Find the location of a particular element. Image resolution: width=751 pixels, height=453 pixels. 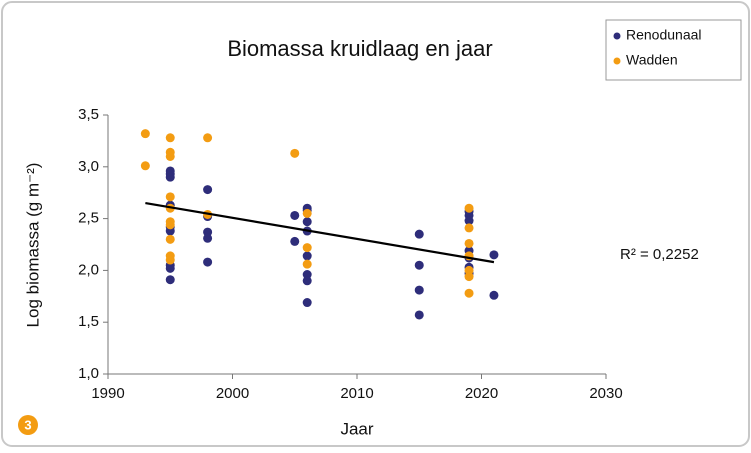

legend-label: Wadden is located at coordinates (652, 60).